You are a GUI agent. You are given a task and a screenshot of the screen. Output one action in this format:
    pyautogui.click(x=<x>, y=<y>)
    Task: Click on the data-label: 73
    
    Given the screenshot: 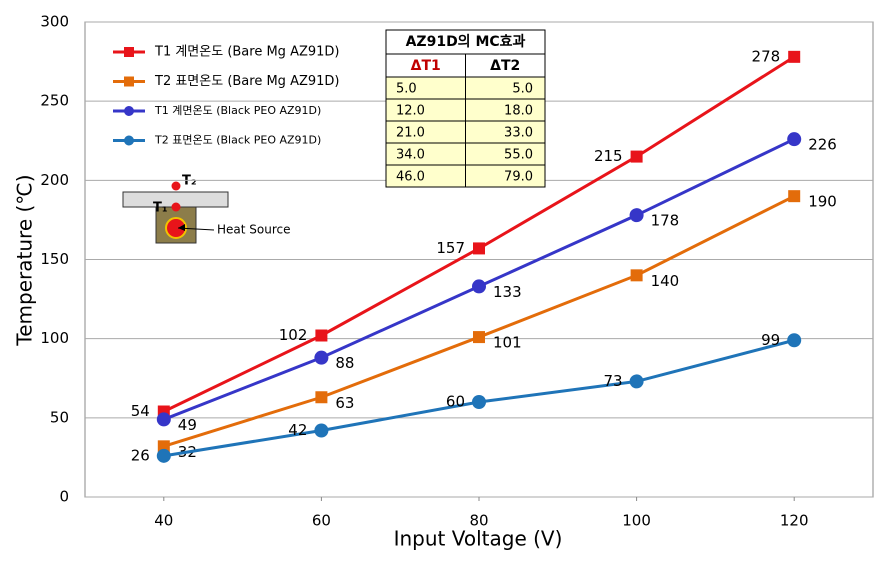 What is the action you would take?
    pyautogui.click(x=613, y=381)
    